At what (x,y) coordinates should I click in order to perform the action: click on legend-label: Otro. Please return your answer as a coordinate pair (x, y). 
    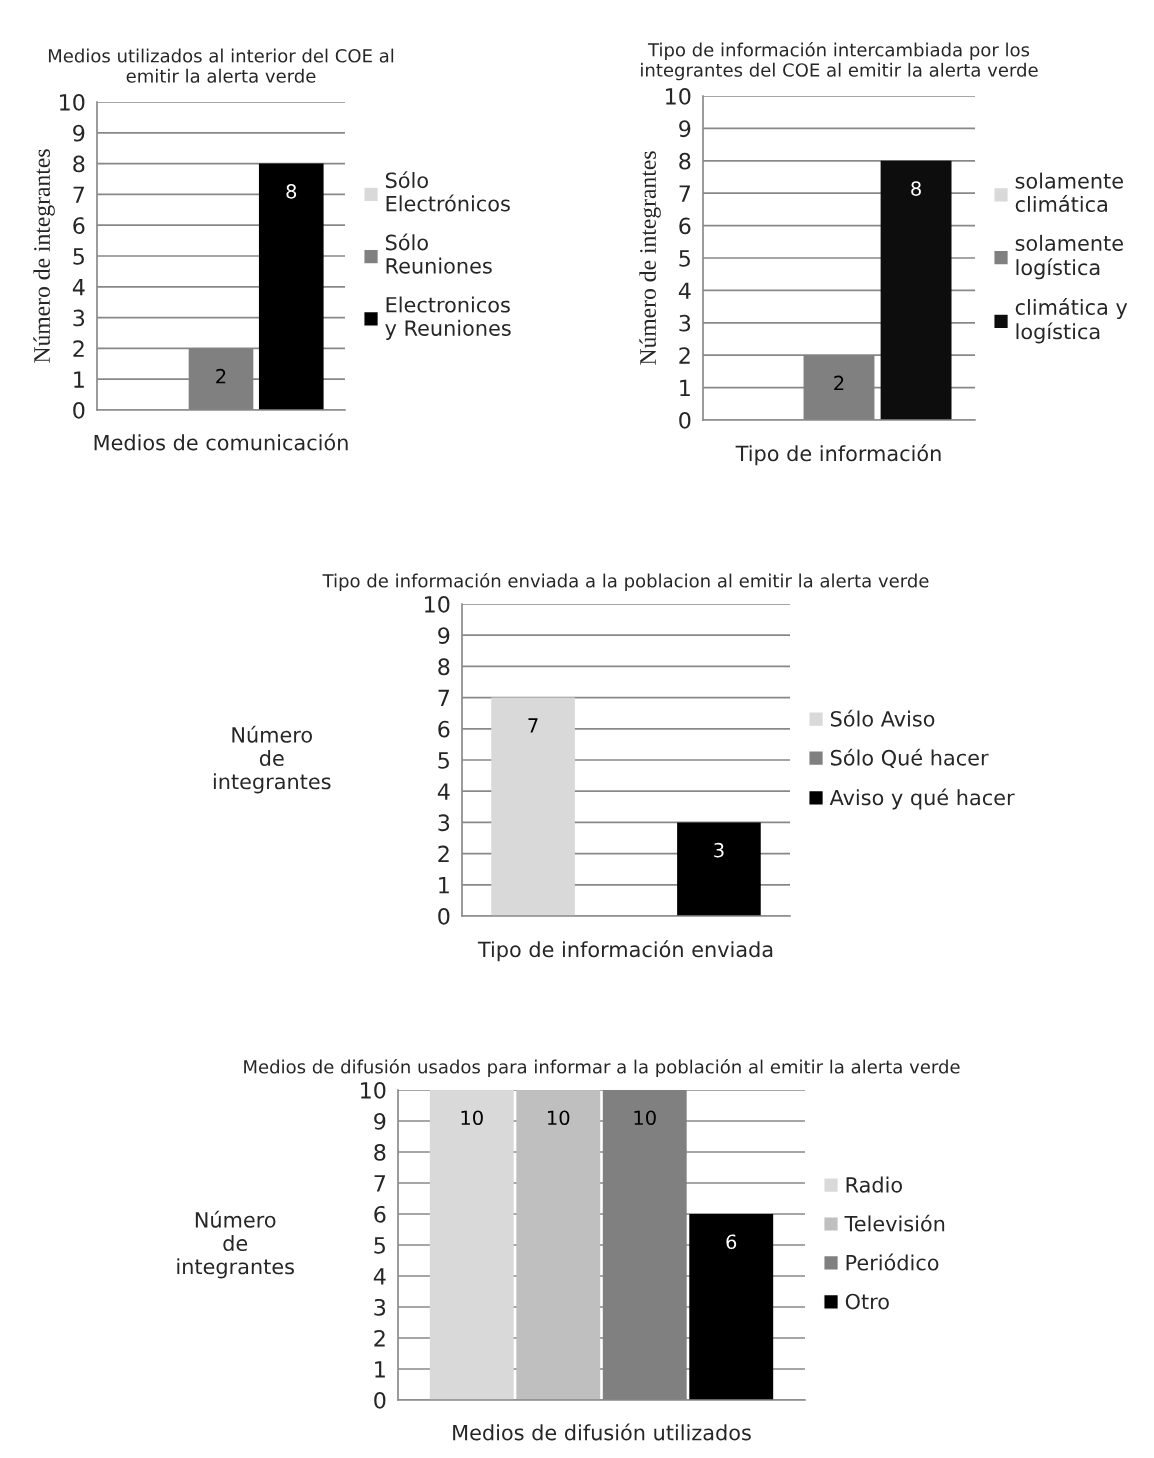
    Looking at the image, I should click on (867, 1301).